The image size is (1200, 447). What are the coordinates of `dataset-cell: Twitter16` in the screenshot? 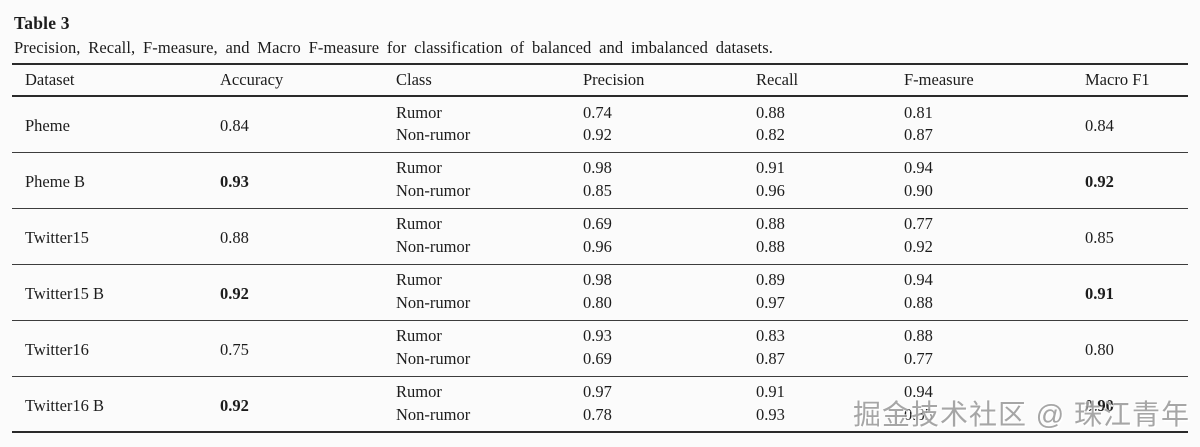 It's located at (57, 349).